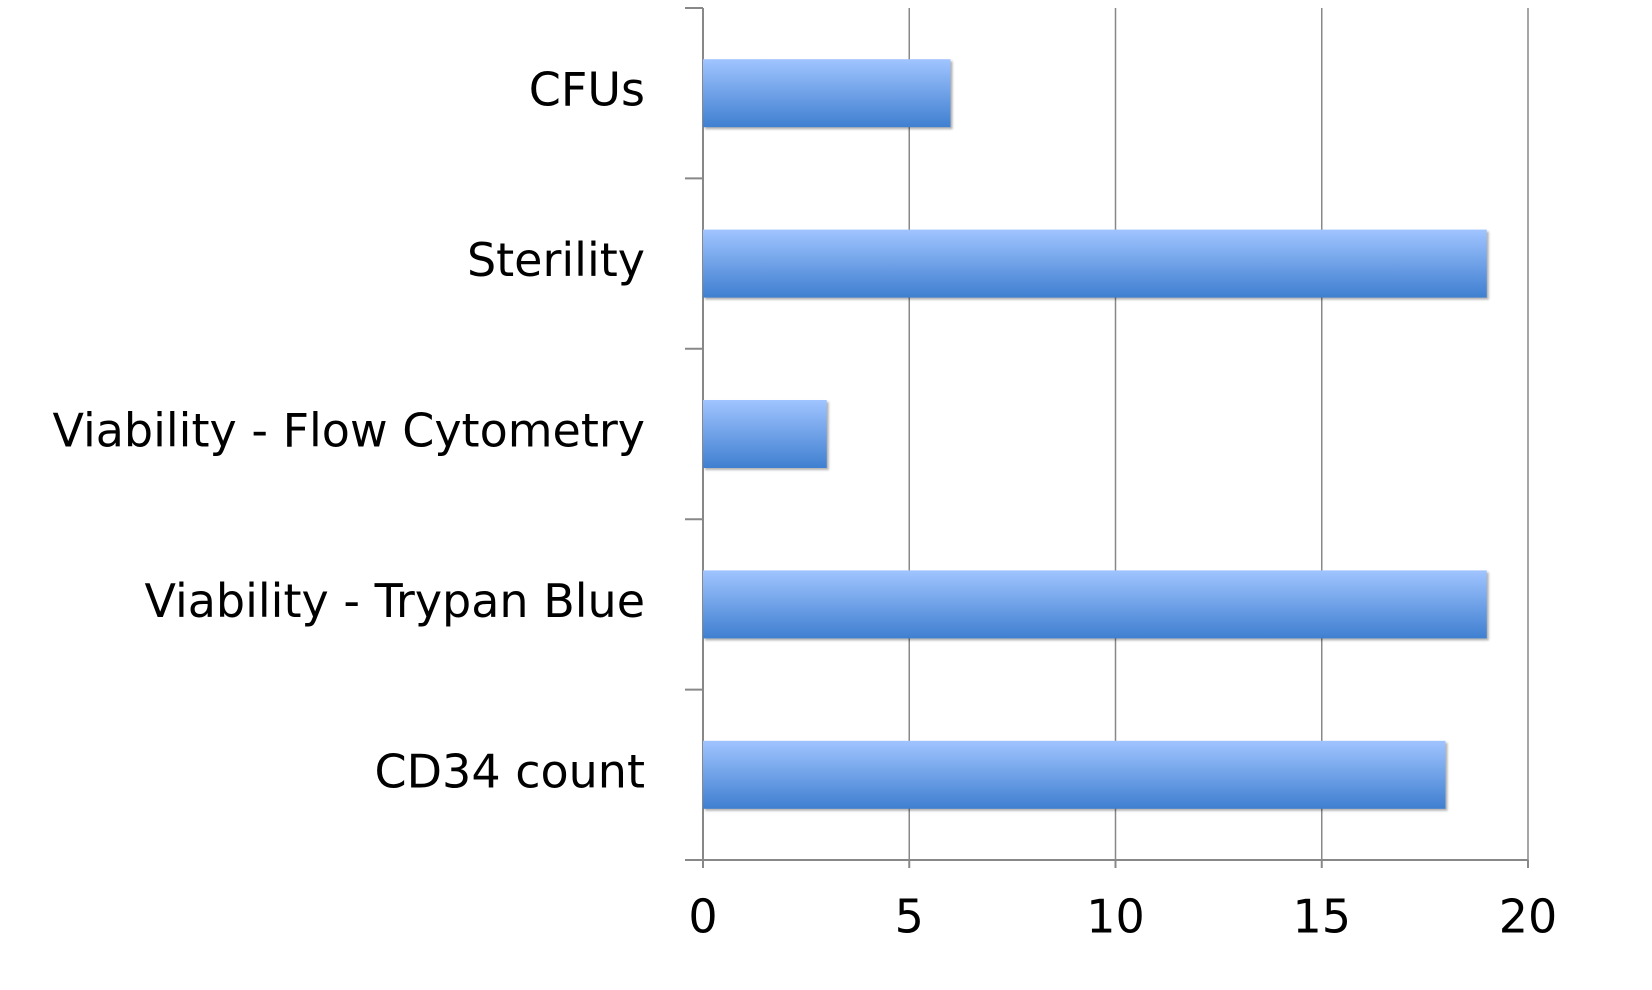  What do you see at coordinates (1115, 917) in the screenshot?
I see `x-tick-label: 10` at bounding box center [1115, 917].